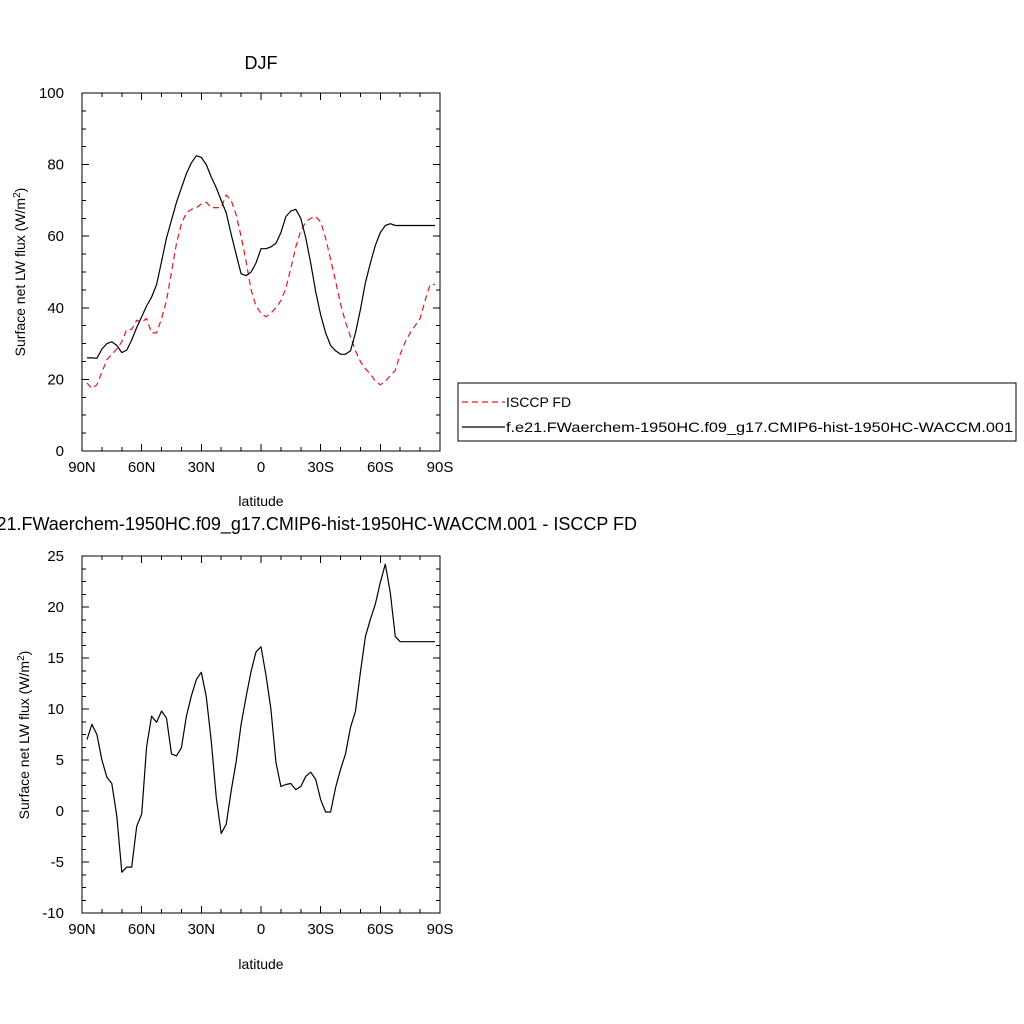  I want to click on bottom-y-tick-label: 5, so click(60, 760).